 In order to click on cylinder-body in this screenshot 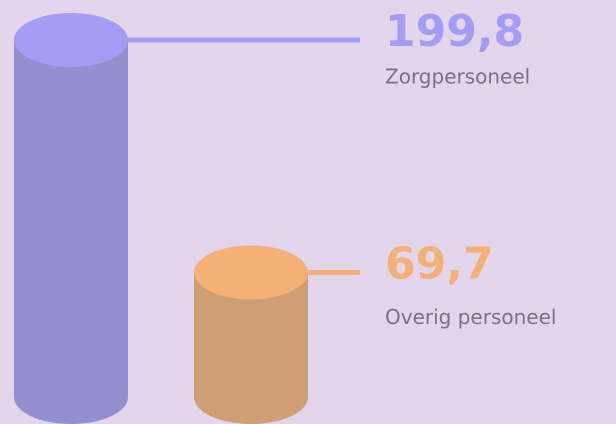, I will do `click(251, 348)`.